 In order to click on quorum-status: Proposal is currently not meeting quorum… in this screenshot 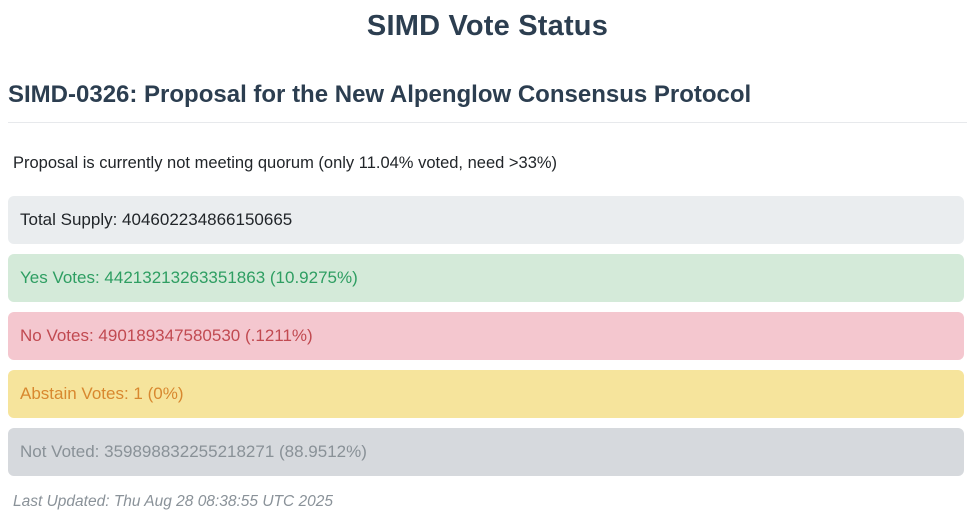, I will do `click(285, 163)`.